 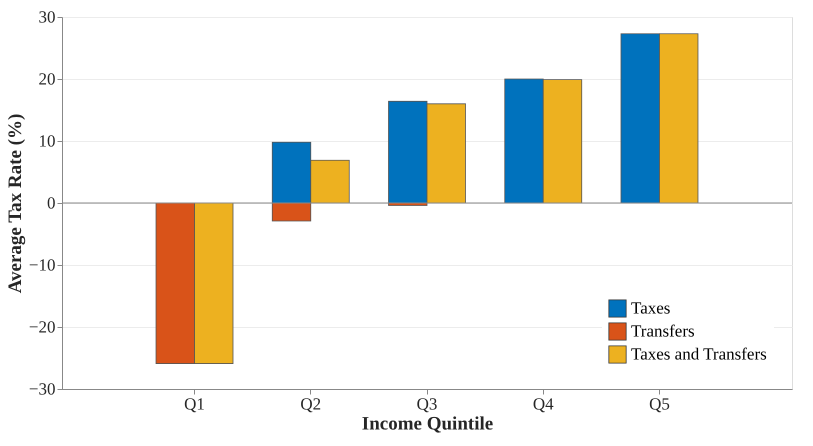 What do you see at coordinates (51, 203) in the screenshot?
I see `y-tick-label: 0` at bounding box center [51, 203].